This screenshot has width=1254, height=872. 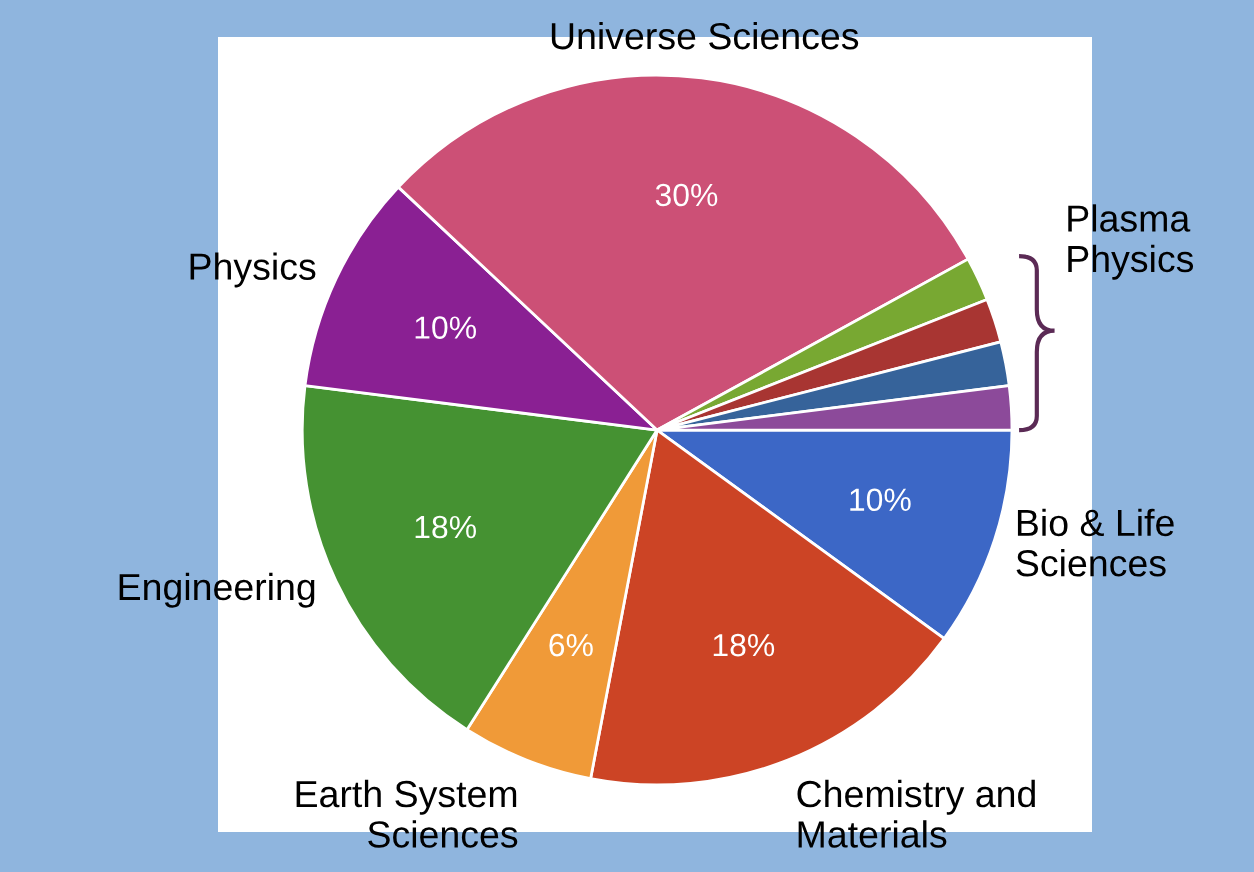 What do you see at coordinates (705, 35) in the screenshot?
I see `slice-label: Universe Sciences` at bounding box center [705, 35].